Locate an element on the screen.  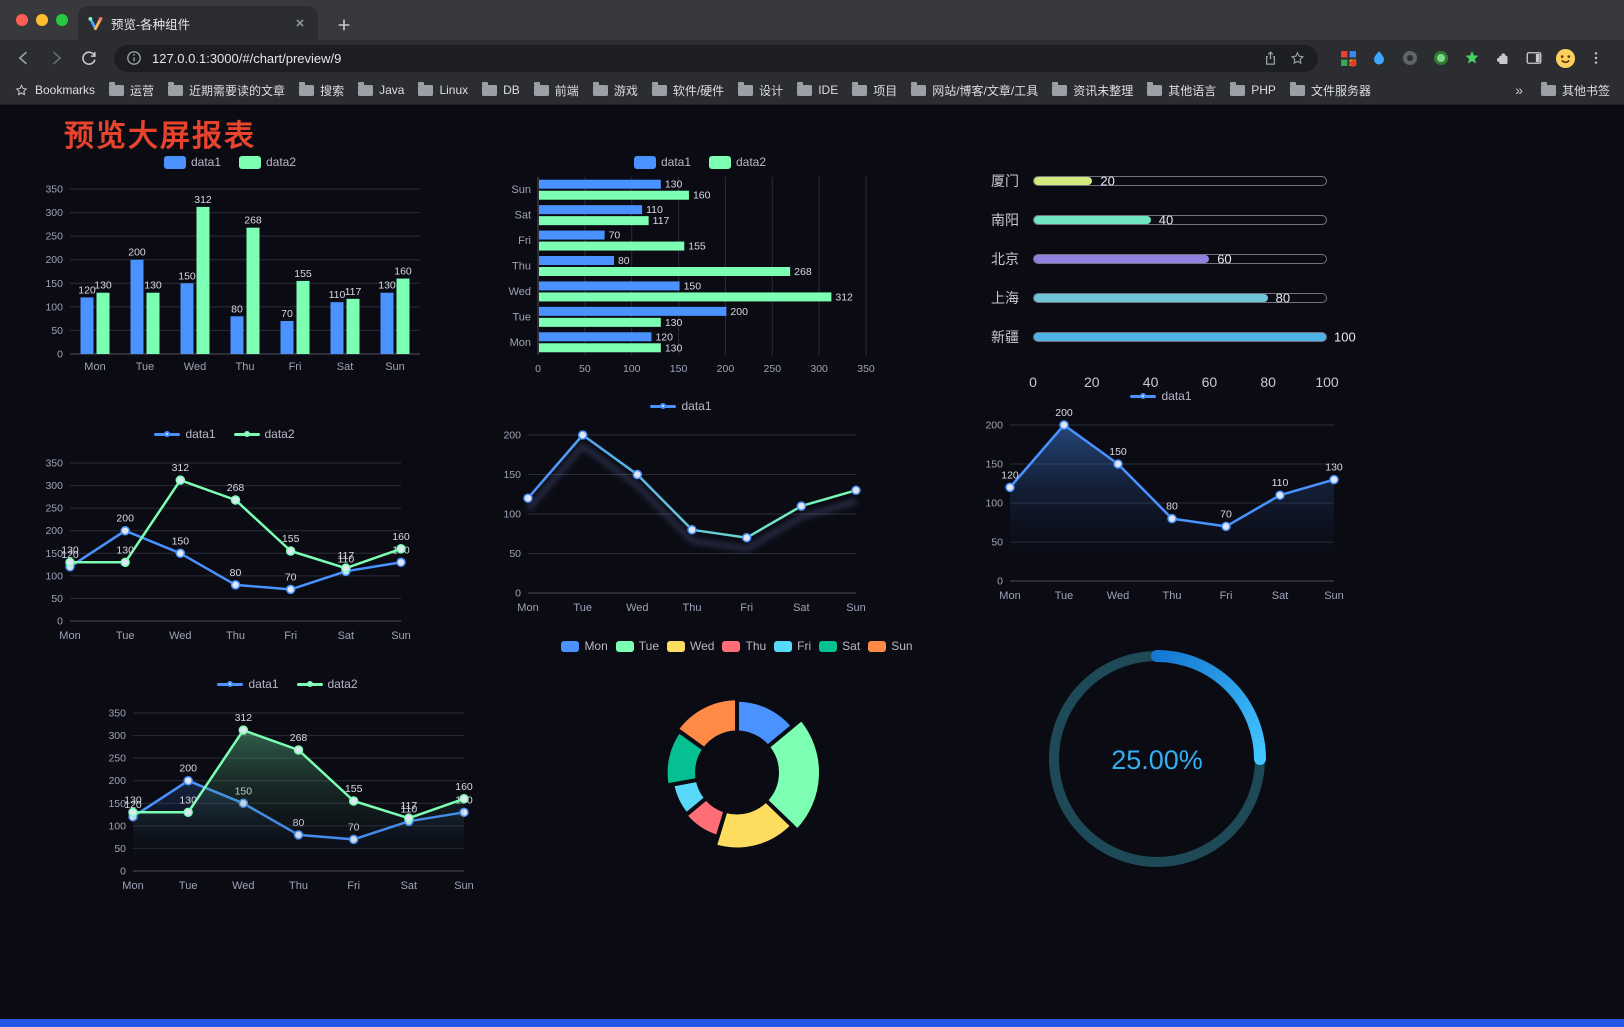
progress-track: 20 is located at coordinates (1180, 180).